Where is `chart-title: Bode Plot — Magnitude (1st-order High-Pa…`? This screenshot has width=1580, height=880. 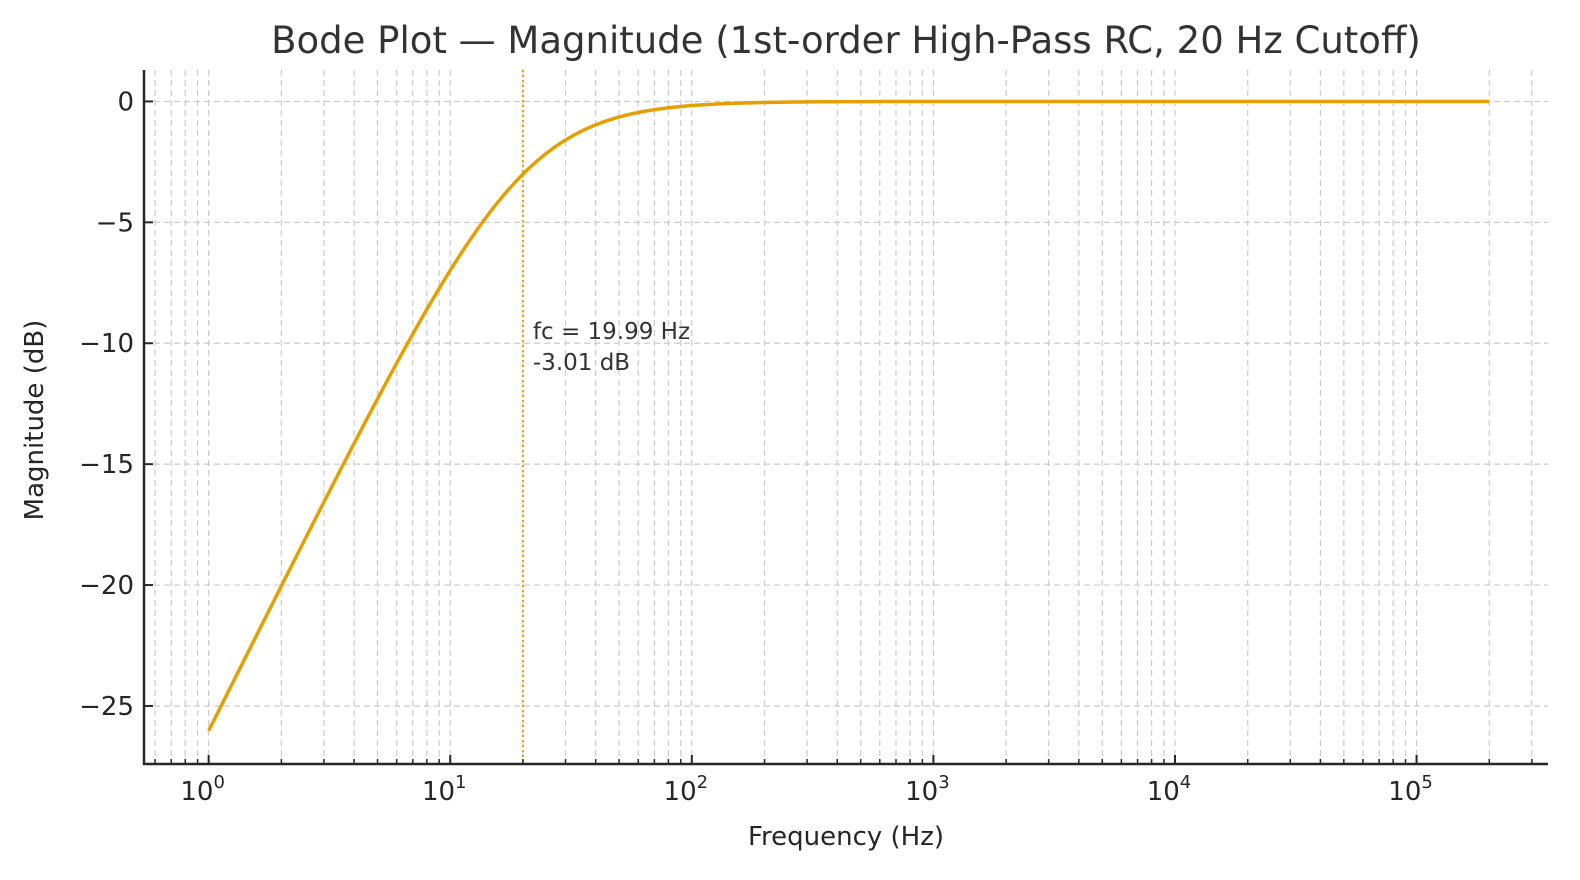 chart-title: Bode Plot — Magnitude (1st-order High-Pa… is located at coordinates (846, 40).